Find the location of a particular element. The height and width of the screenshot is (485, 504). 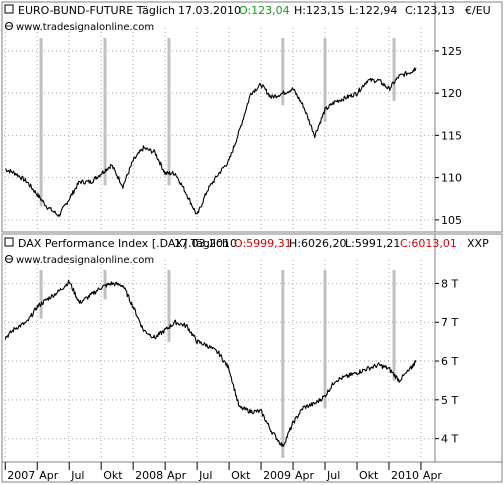

y-tick-label: 7 T is located at coordinates (449, 322).